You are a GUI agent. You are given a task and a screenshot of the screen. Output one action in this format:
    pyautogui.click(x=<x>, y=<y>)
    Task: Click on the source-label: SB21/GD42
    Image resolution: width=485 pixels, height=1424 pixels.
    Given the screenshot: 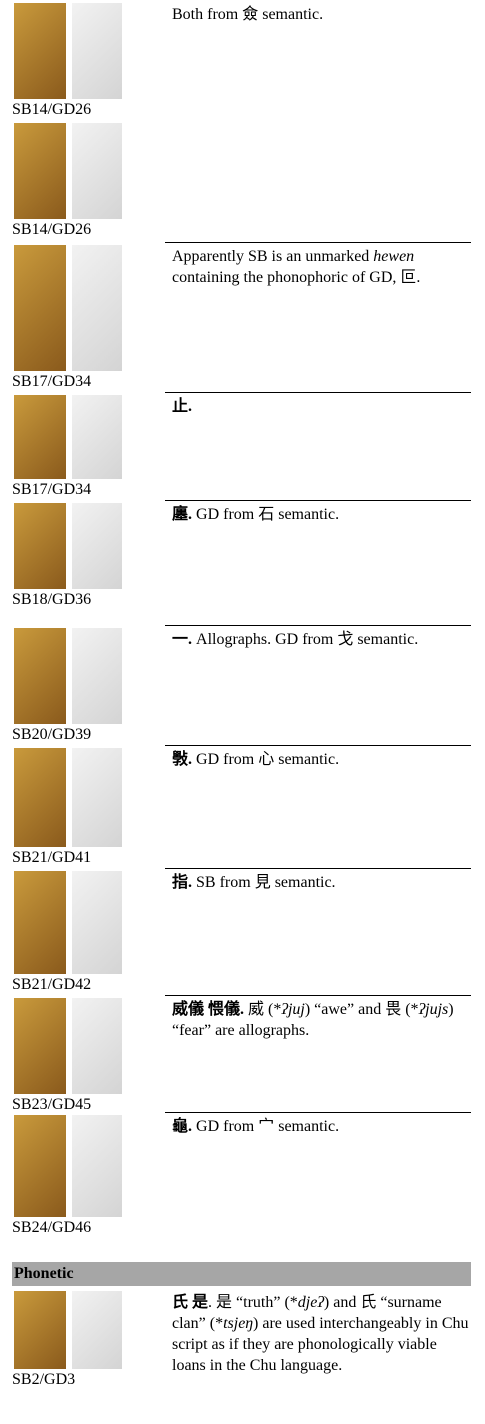 What is the action you would take?
    pyautogui.click(x=52, y=984)
    